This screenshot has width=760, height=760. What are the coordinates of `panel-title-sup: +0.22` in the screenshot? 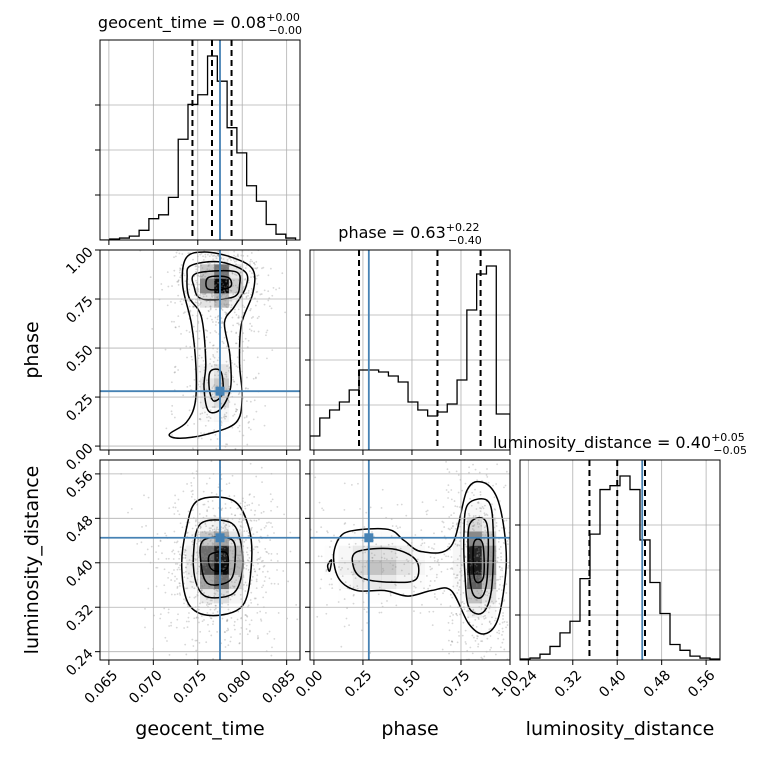 It's located at (463, 227).